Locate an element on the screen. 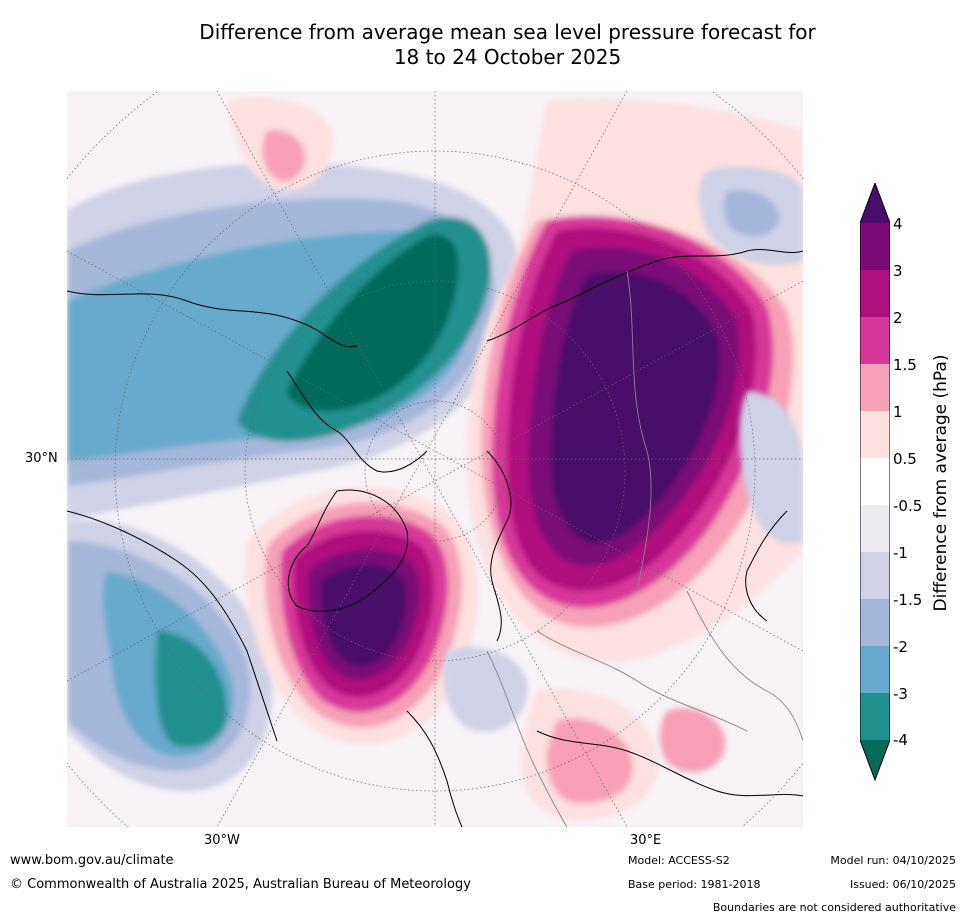 The image size is (965, 919). colorbar-tick: -3 is located at coordinates (900, 694).